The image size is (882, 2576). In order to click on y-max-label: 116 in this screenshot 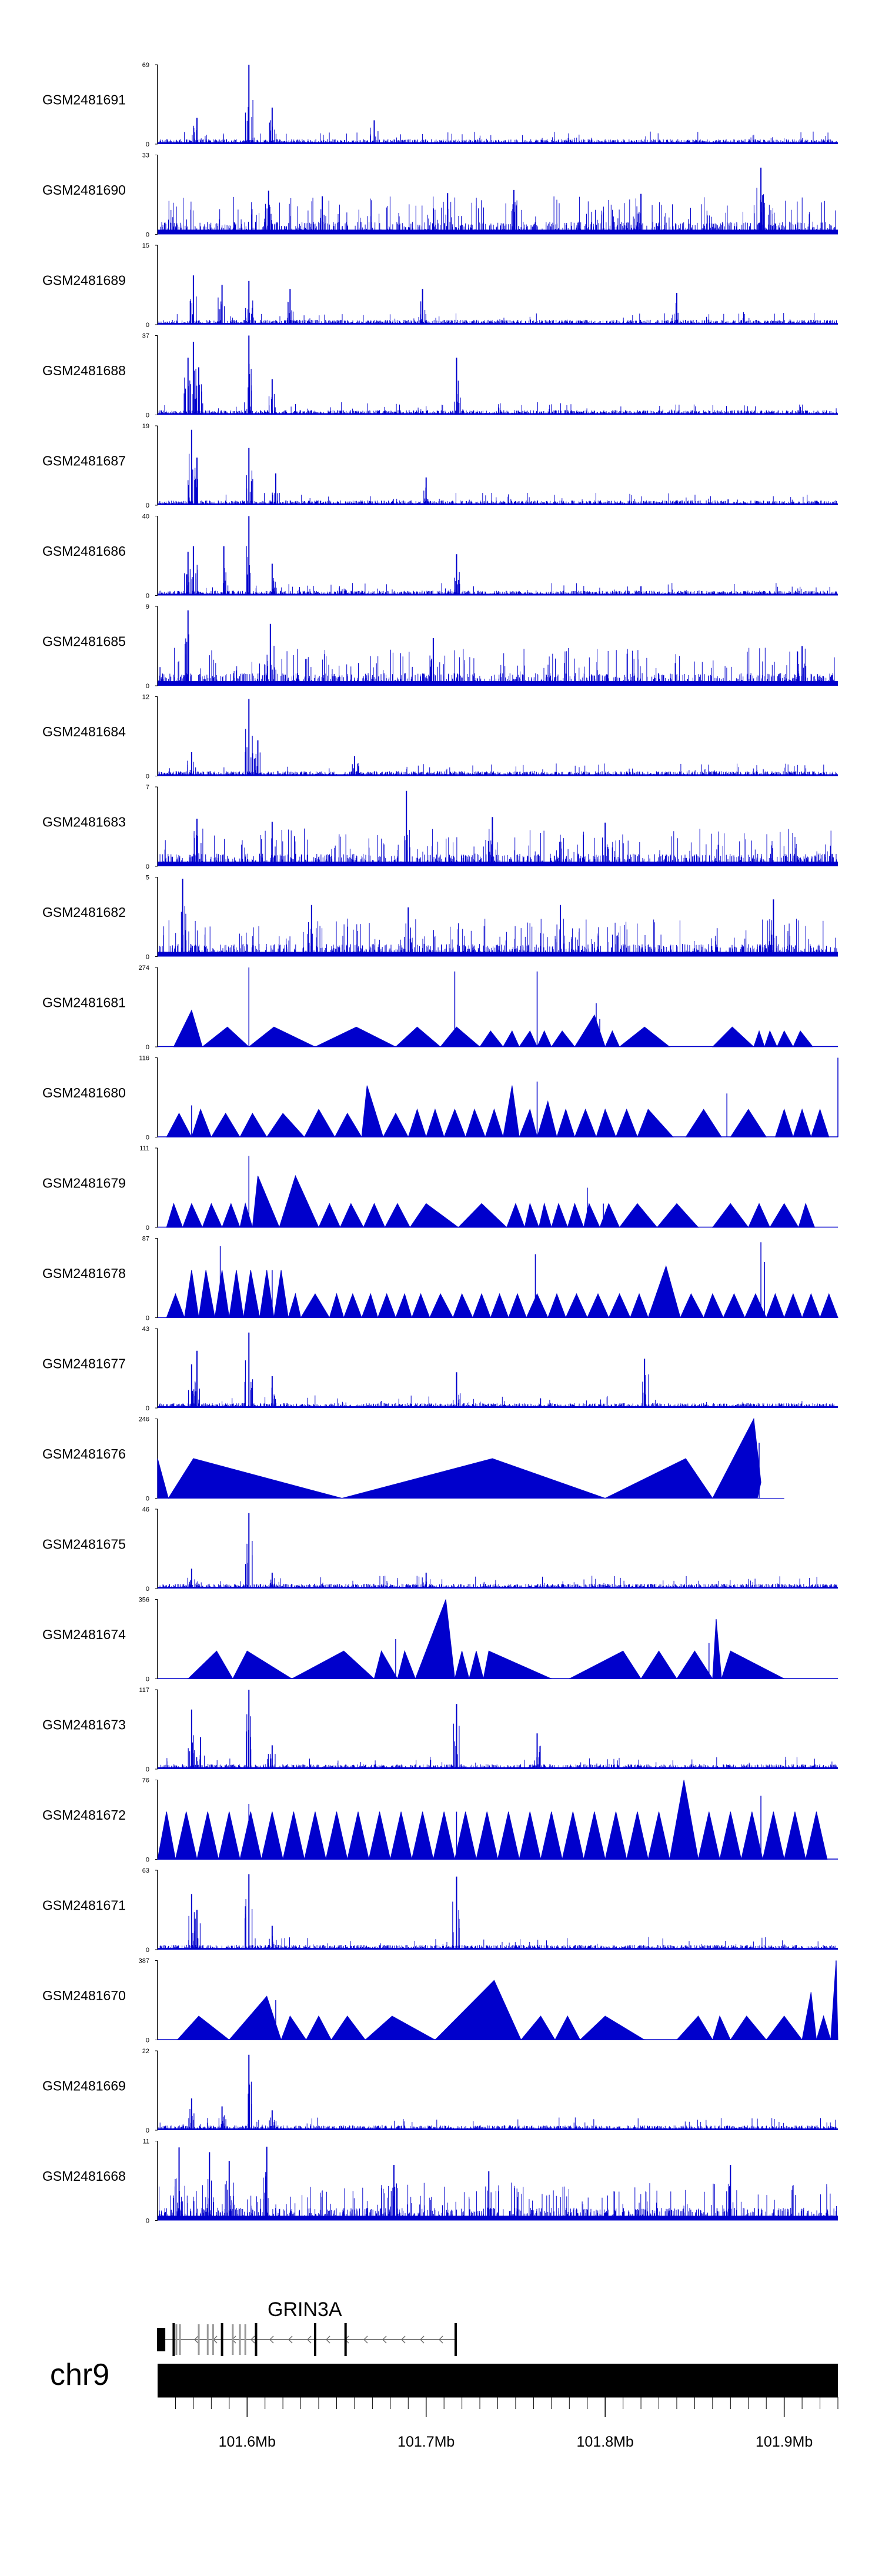, I will do `click(144, 1058)`.